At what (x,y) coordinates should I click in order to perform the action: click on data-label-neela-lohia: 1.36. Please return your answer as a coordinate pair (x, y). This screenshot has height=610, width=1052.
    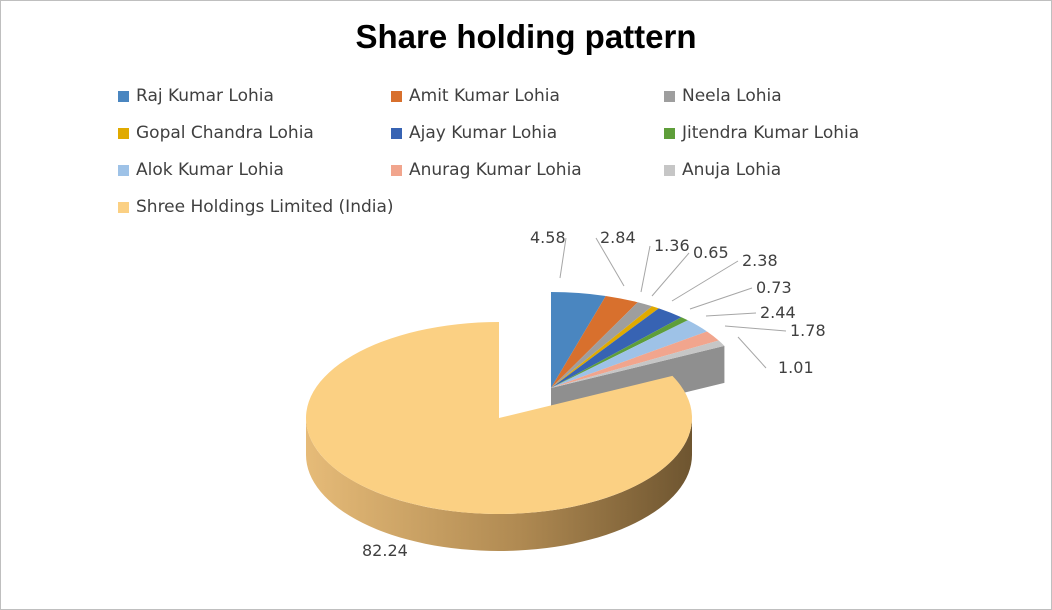
    Looking at the image, I should click on (672, 245).